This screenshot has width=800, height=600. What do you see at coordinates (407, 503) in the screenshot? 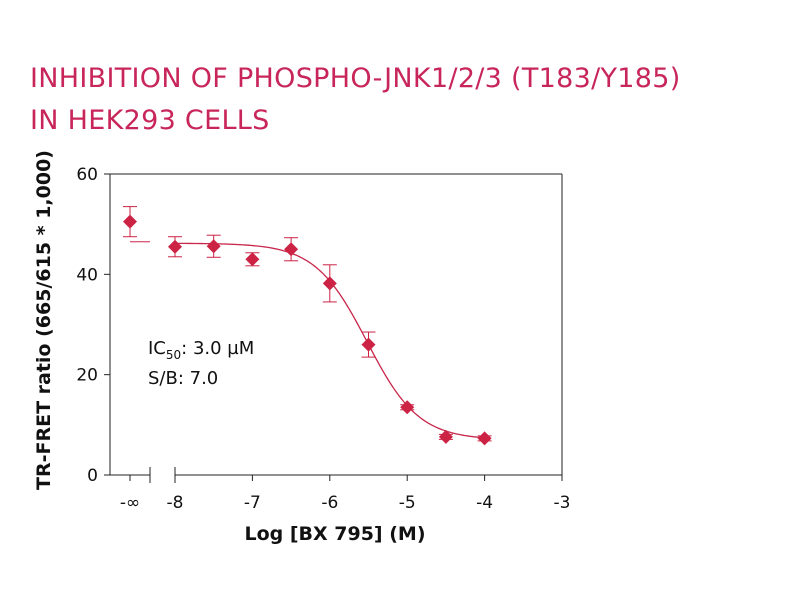
I see `x-tick-label: -5` at bounding box center [407, 503].